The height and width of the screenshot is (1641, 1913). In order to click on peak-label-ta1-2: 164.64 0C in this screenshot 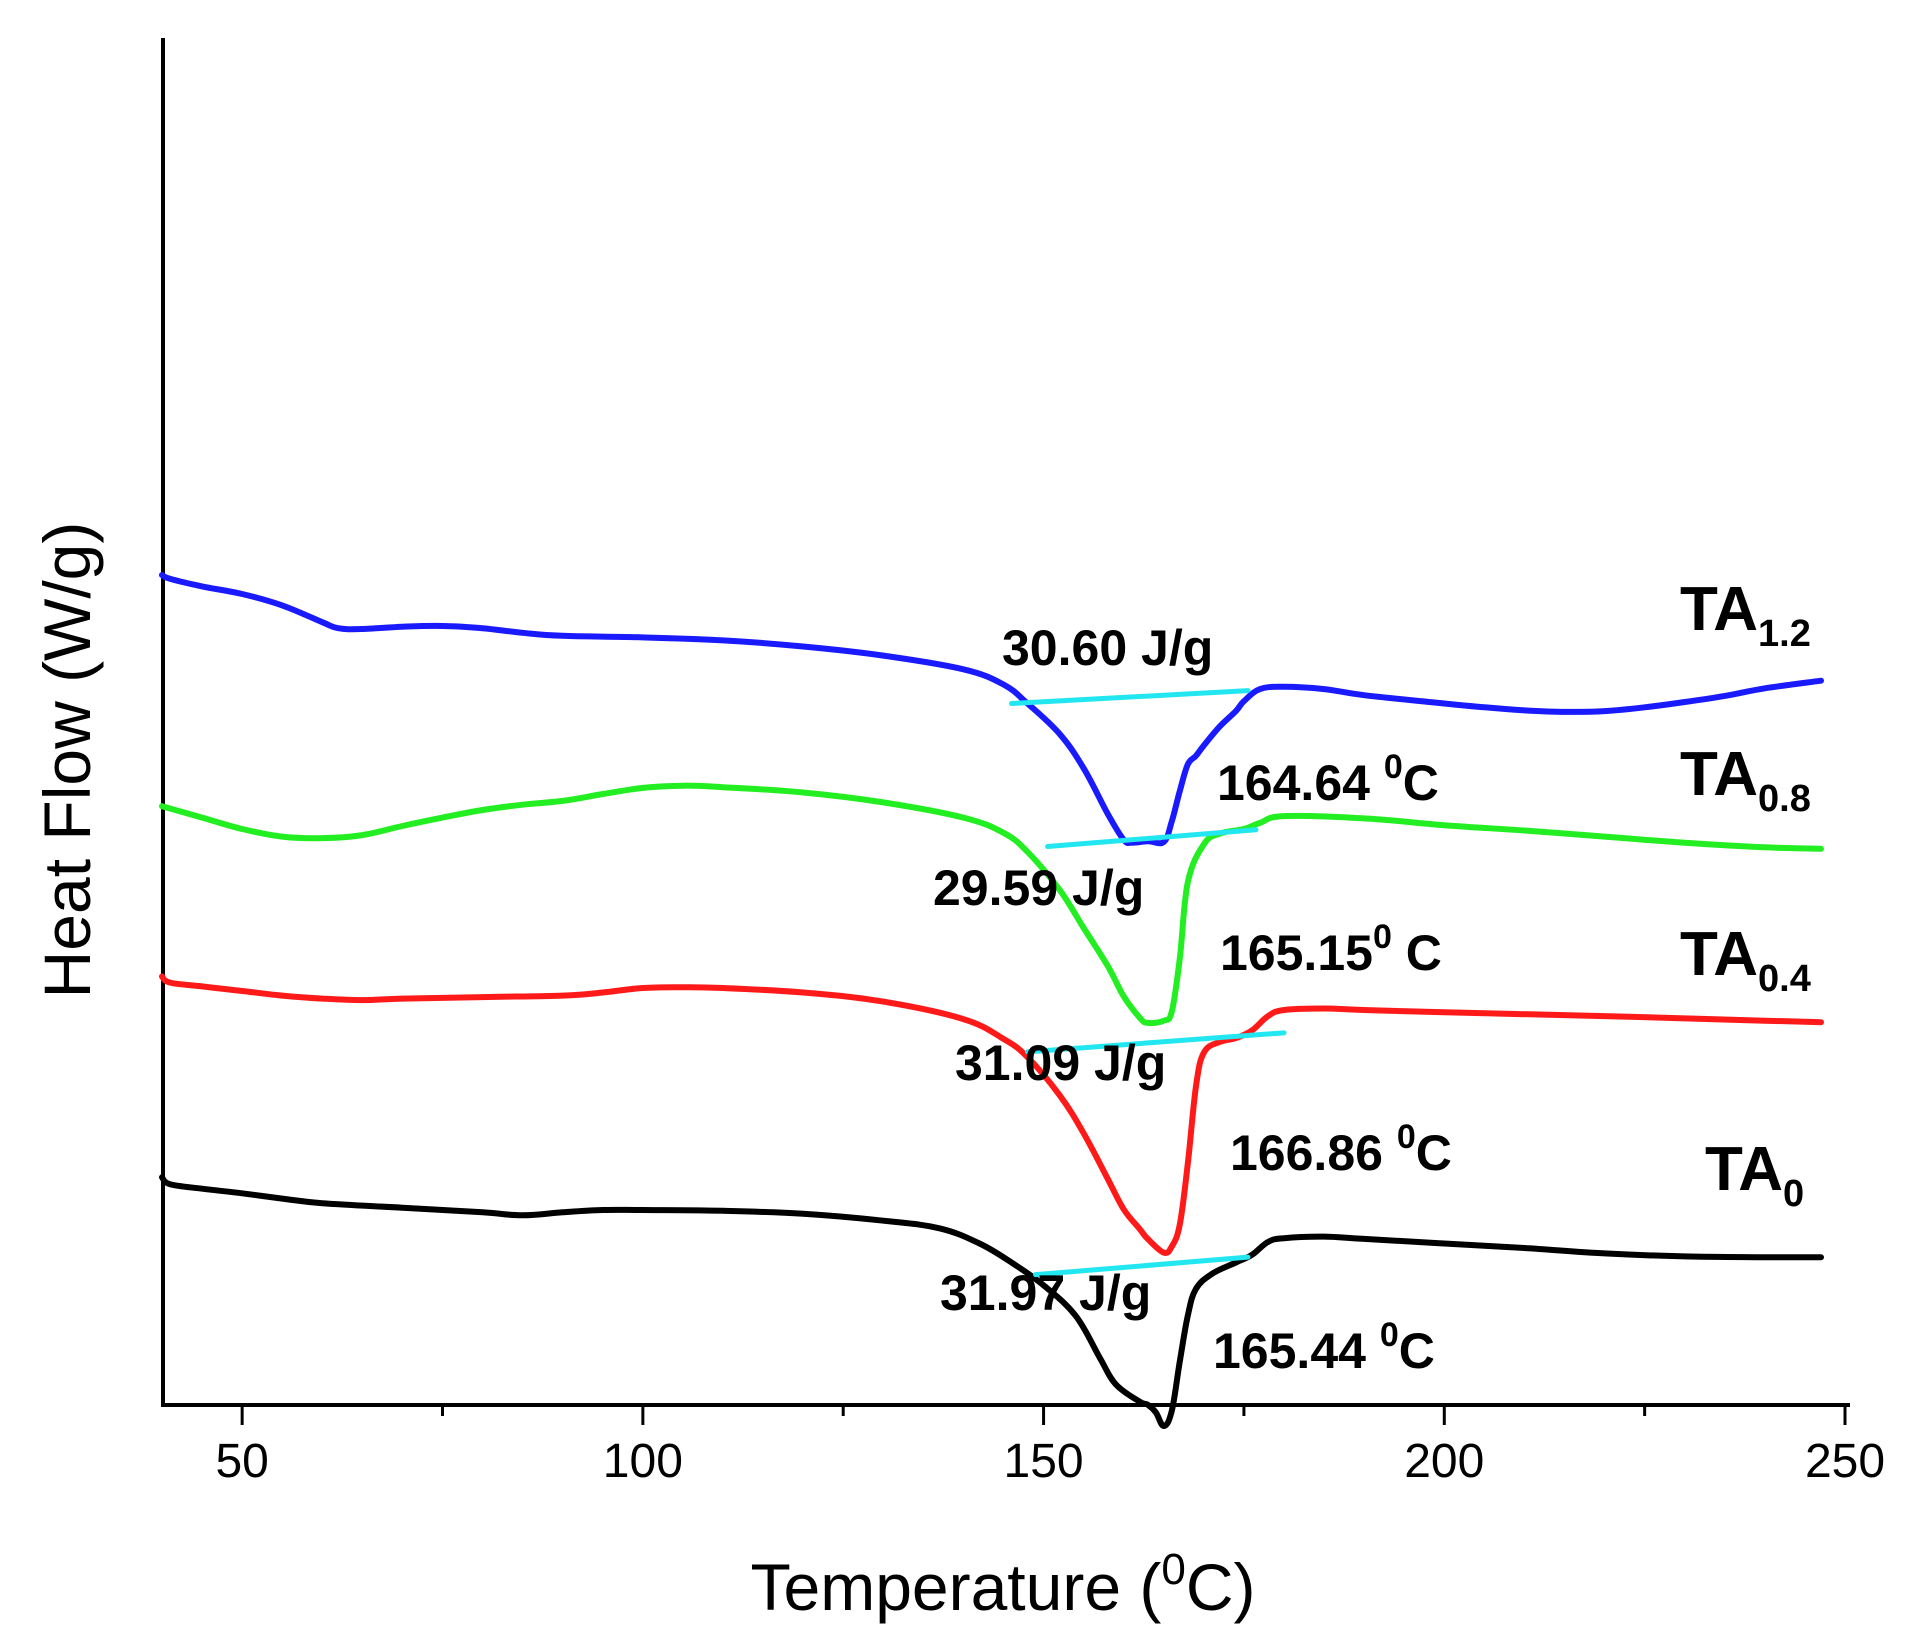, I will do `click(1328, 779)`.